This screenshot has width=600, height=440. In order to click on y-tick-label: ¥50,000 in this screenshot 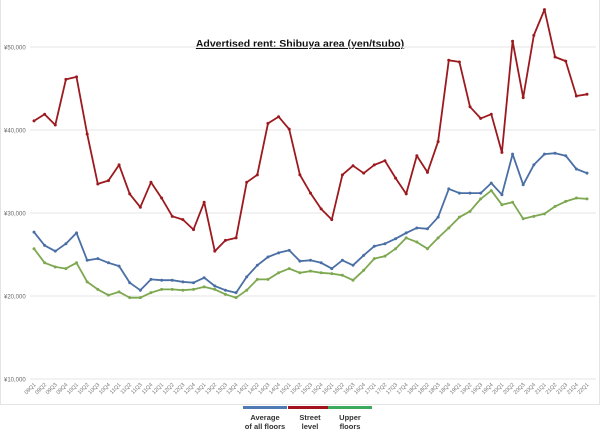, I will do `click(15, 49)`.